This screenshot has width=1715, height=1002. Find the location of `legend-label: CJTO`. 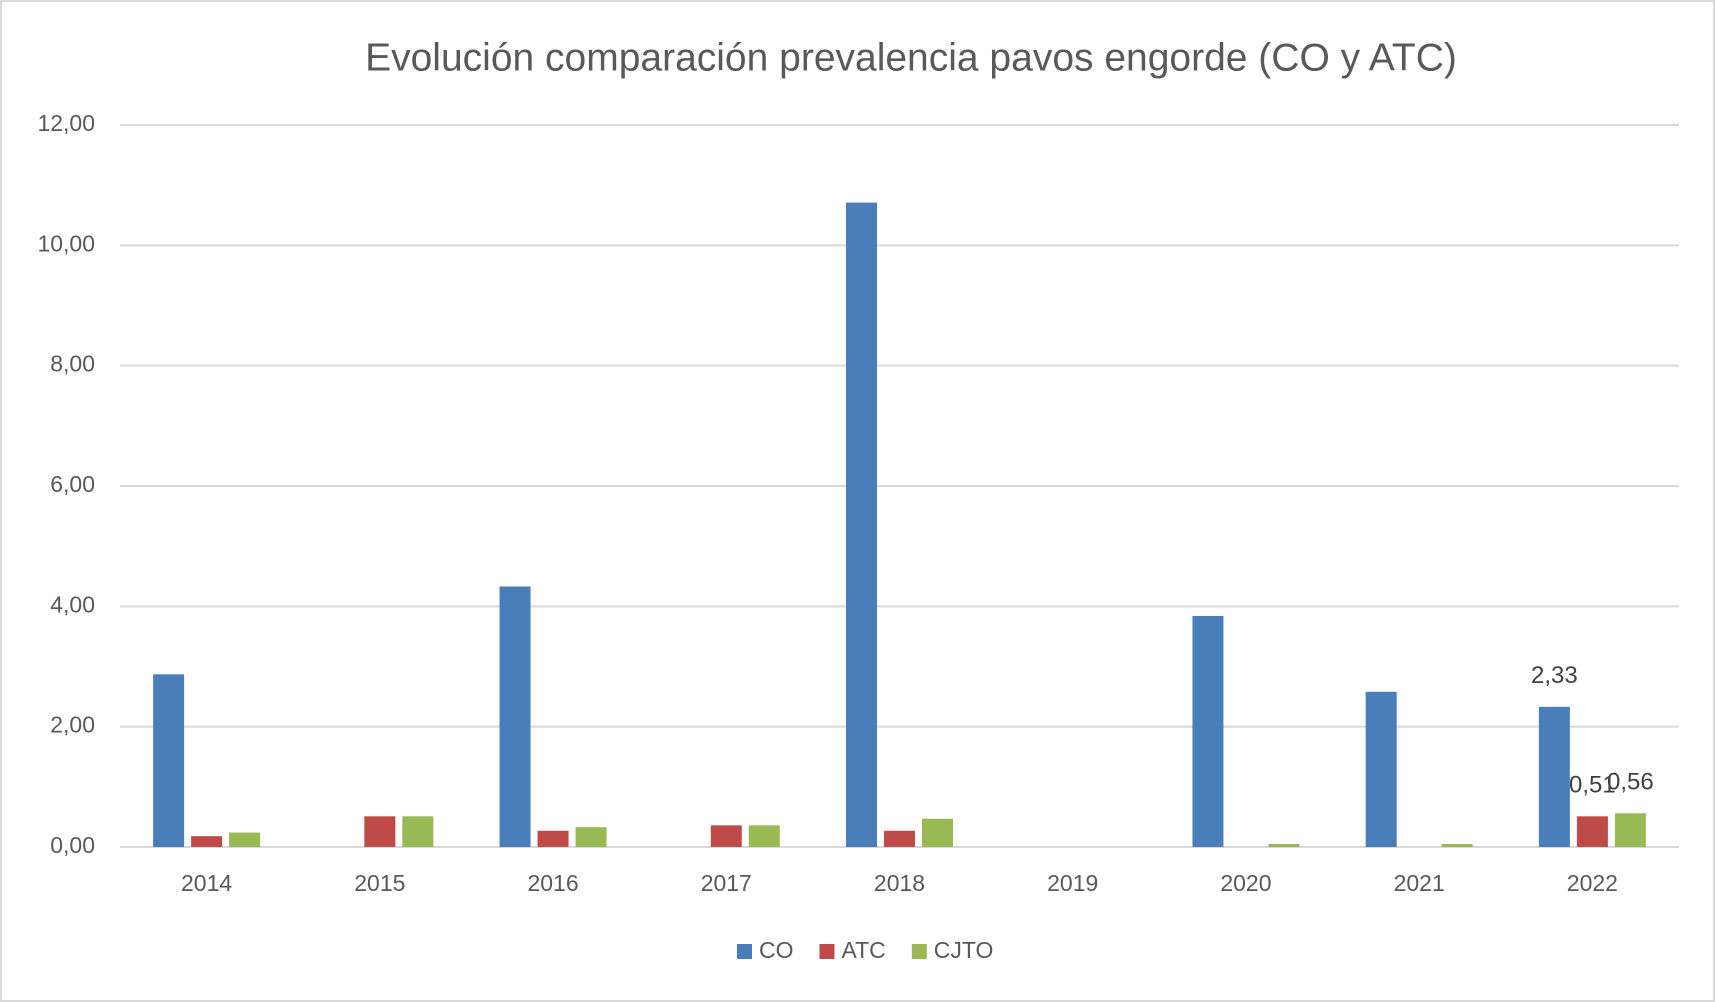

legend-label: CJTO is located at coordinates (964, 950).